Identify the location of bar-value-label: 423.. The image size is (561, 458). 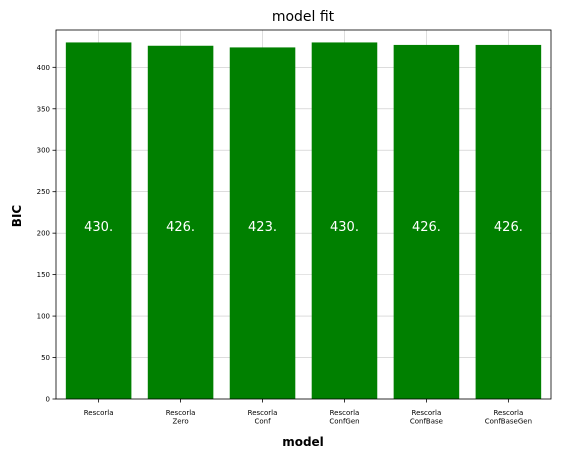
(262, 227).